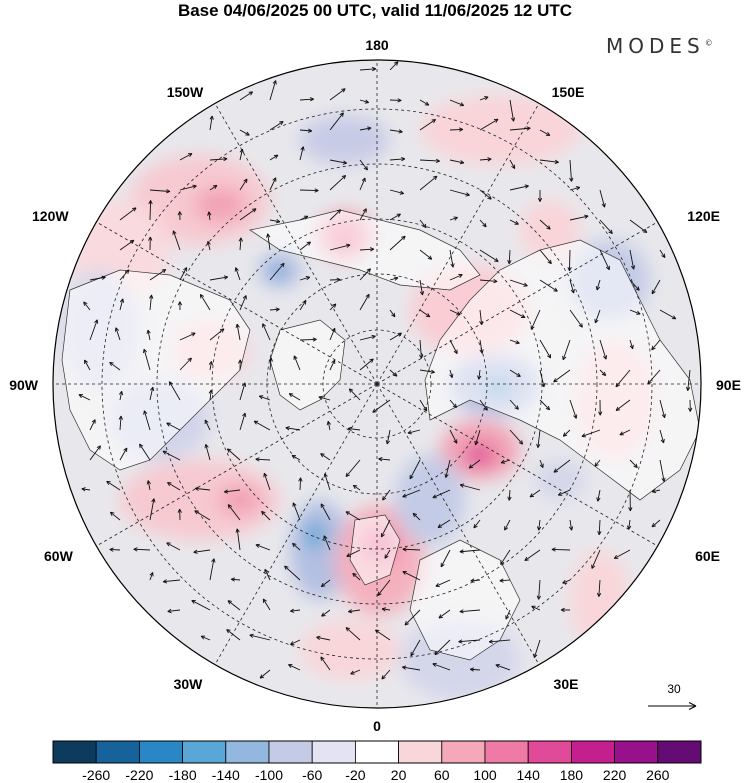 The image size is (750, 783). I want to click on lon-label-90e: 90E, so click(728, 385).